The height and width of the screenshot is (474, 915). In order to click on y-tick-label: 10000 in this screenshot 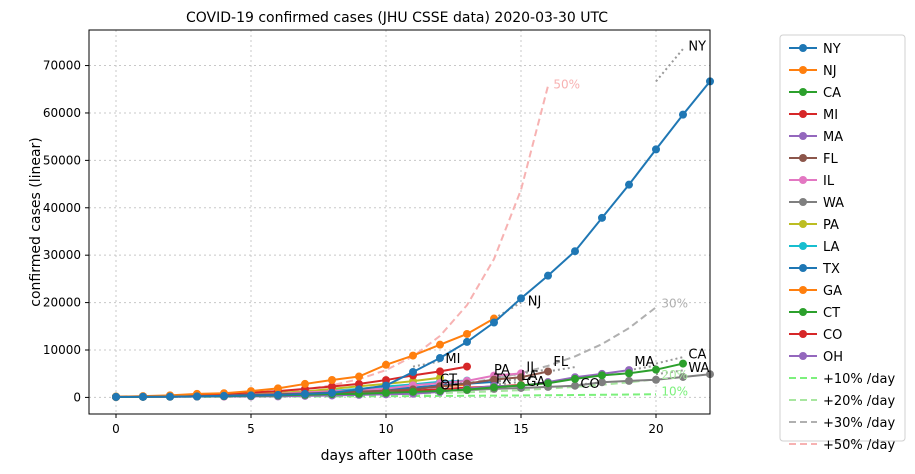, I will do `click(62, 350)`.